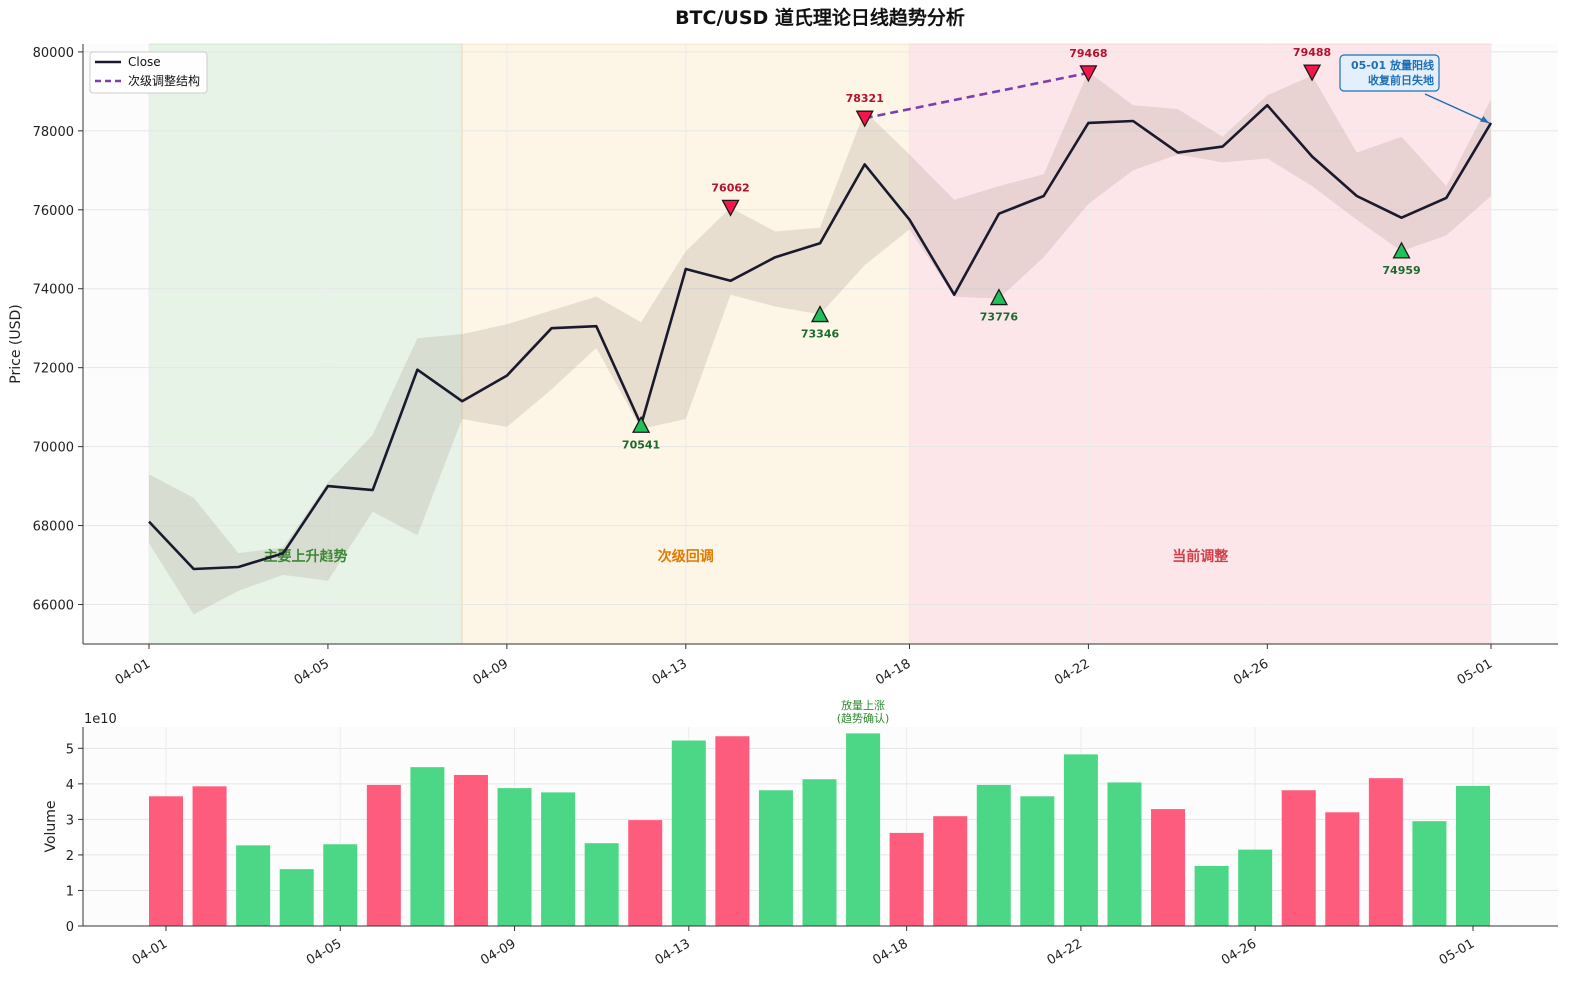 This screenshot has height=987, width=1587. I want to click on x-tick-label: 04-05, so click(312, 672).